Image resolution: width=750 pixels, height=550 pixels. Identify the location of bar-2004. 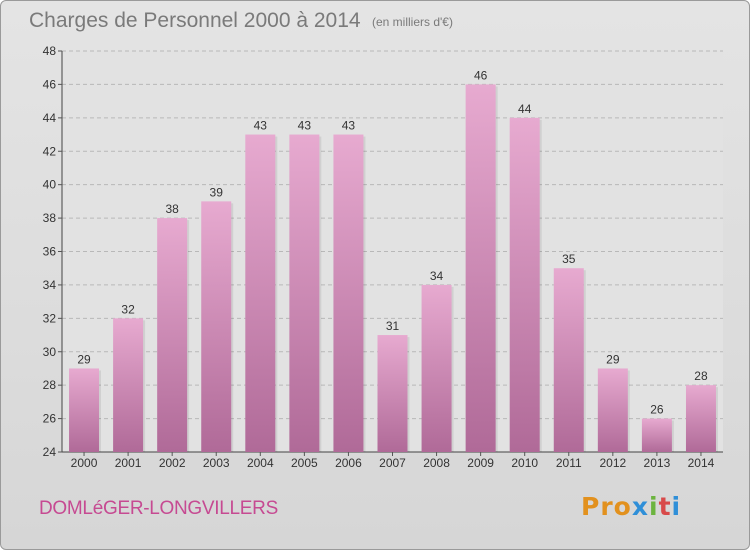
(260, 293).